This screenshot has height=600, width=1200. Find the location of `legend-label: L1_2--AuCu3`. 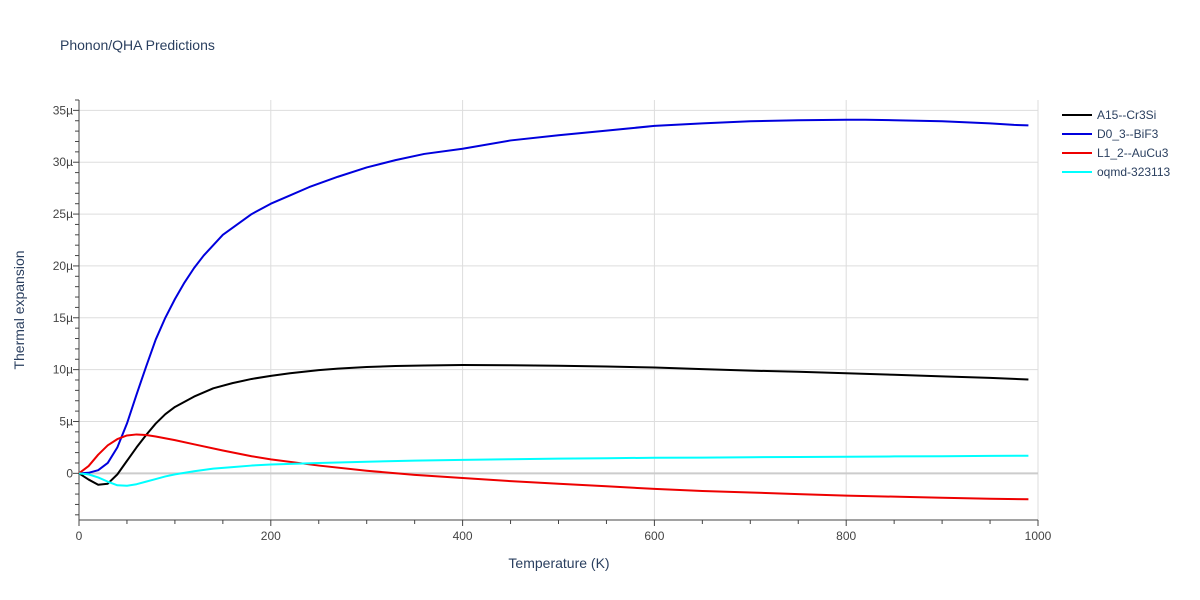

legend-label: L1_2--AuCu3 is located at coordinates (1133, 153).